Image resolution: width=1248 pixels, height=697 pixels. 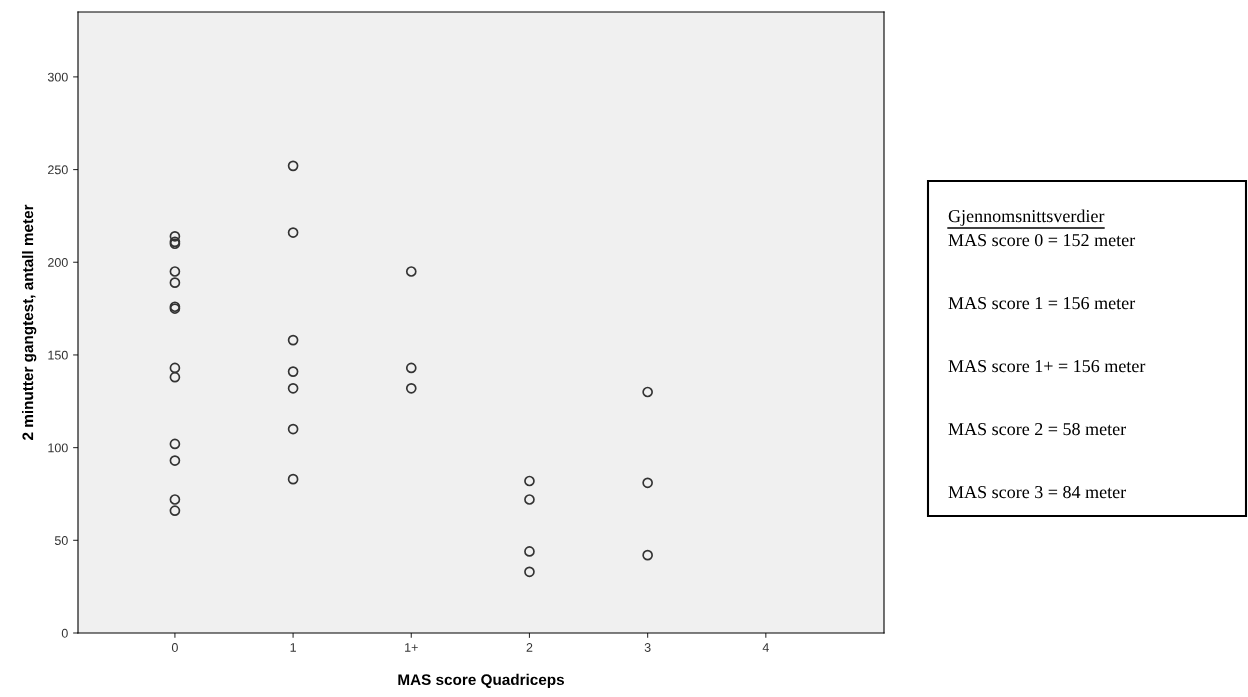 What do you see at coordinates (61, 540) in the screenshot?
I see `y-tick-label: 50` at bounding box center [61, 540].